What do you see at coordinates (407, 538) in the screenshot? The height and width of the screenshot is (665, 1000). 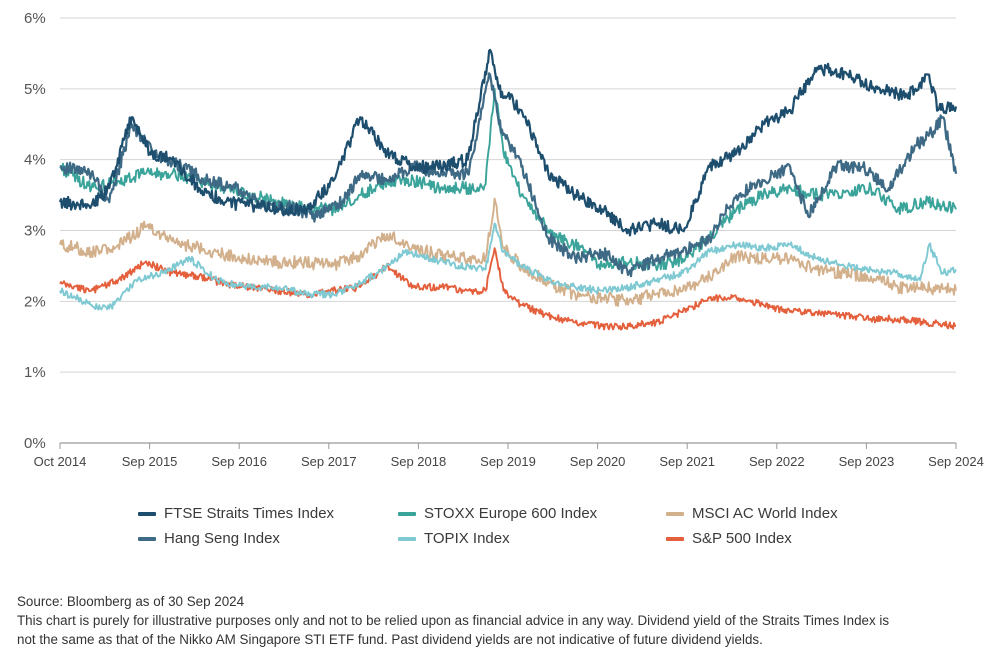 I see `legend-swatch-topix` at bounding box center [407, 538].